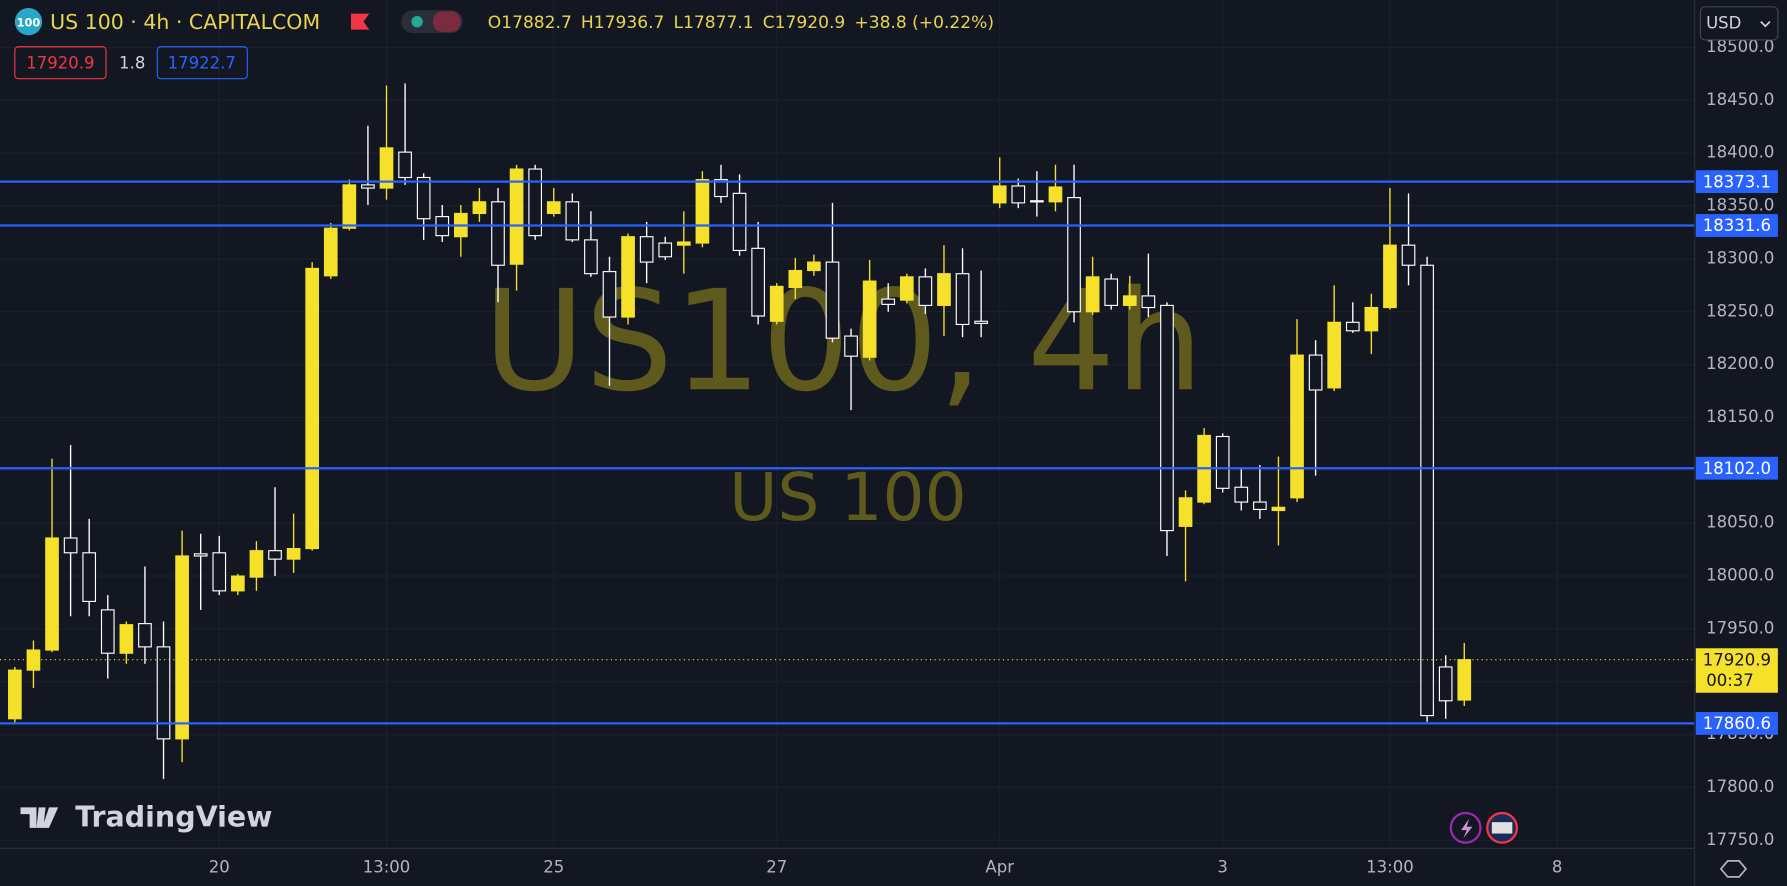  What do you see at coordinates (1737, 659) in the screenshot?
I see `last-price-label: 17920.9` at bounding box center [1737, 659].